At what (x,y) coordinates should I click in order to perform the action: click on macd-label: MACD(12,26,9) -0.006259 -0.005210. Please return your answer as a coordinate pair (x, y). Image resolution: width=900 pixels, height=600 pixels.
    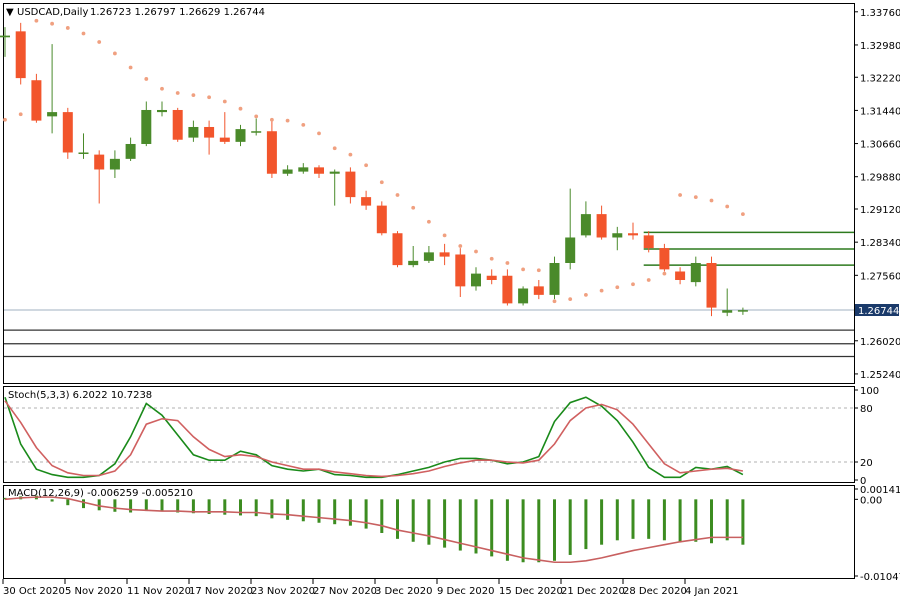
    Looking at the image, I should click on (100, 493).